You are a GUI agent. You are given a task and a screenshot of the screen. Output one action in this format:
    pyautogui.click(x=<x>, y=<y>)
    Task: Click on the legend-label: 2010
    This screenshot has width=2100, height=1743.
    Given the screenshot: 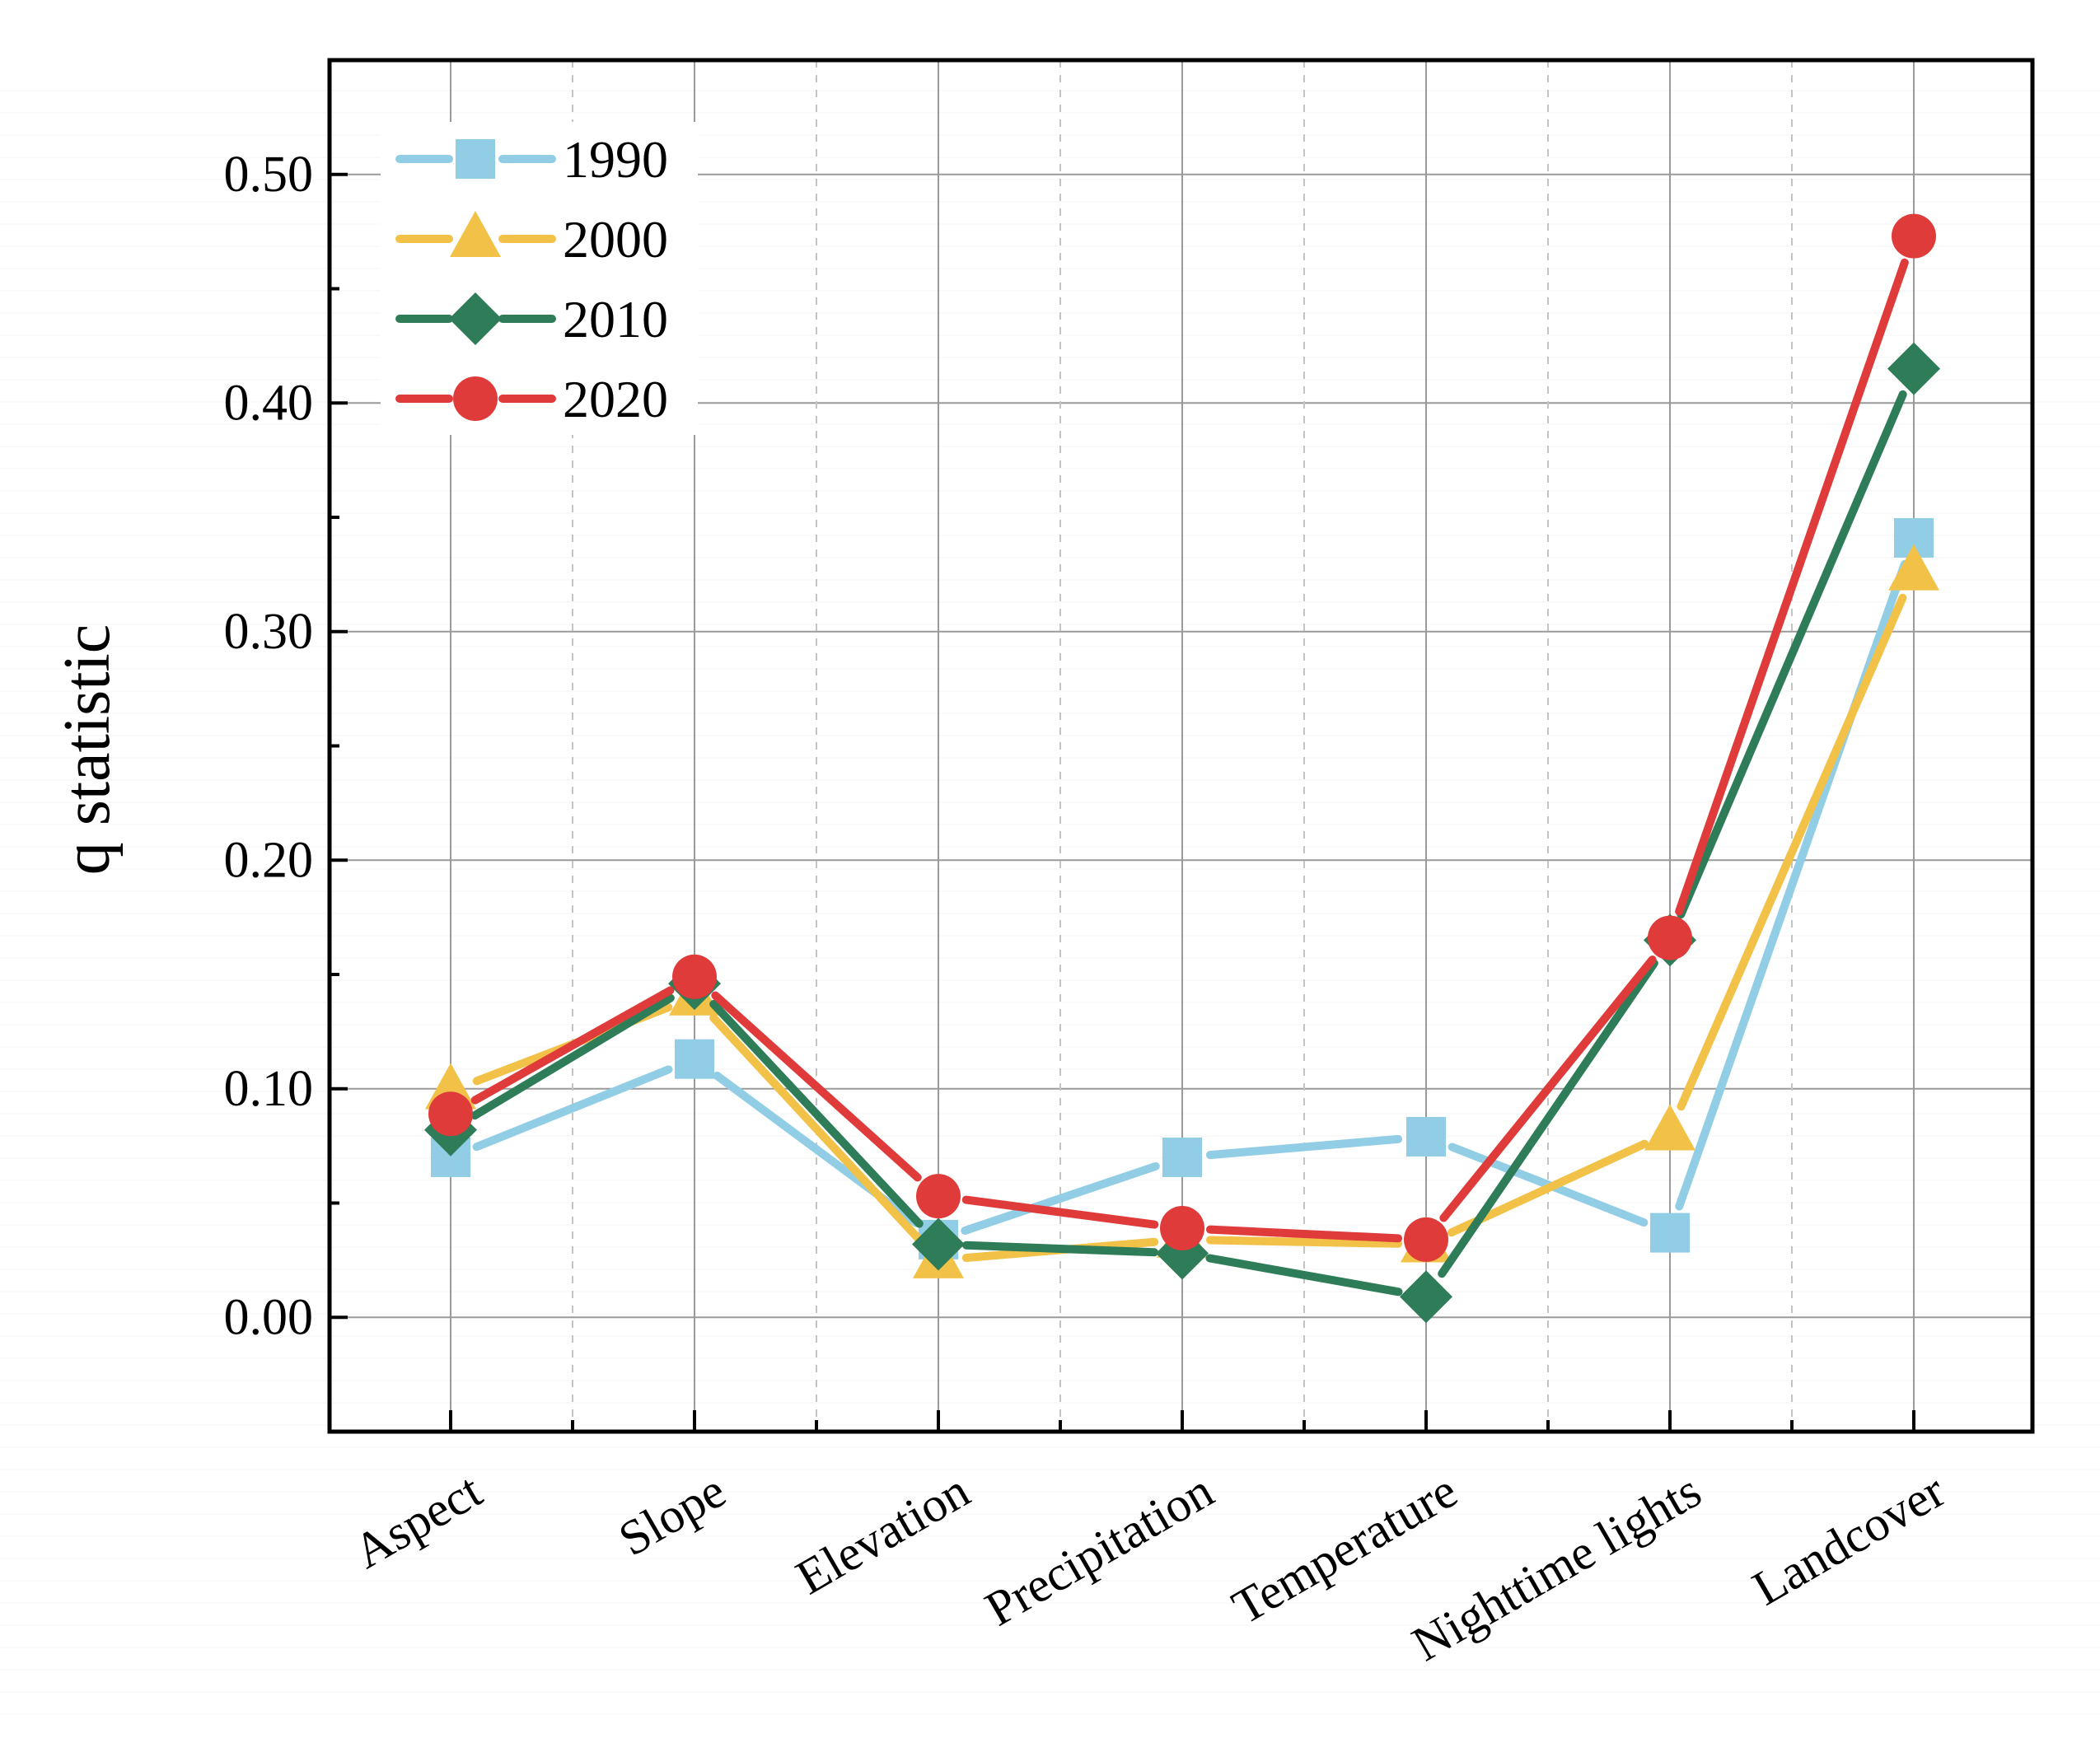 What is the action you would take?
    pyautogui.click(x=616, y=319)
    